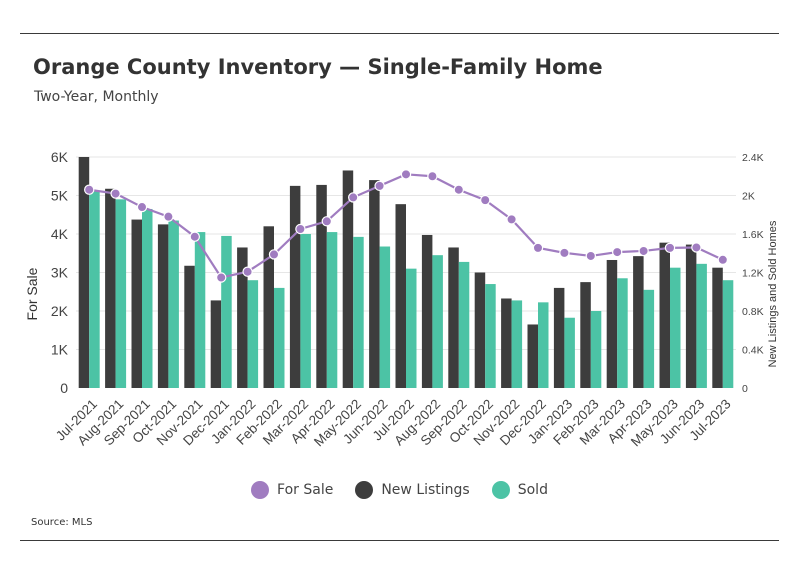 The width and height of the screenshot is (799, 575). I want to click on legend-label-new-listings: New Listings, so click(425, 490).